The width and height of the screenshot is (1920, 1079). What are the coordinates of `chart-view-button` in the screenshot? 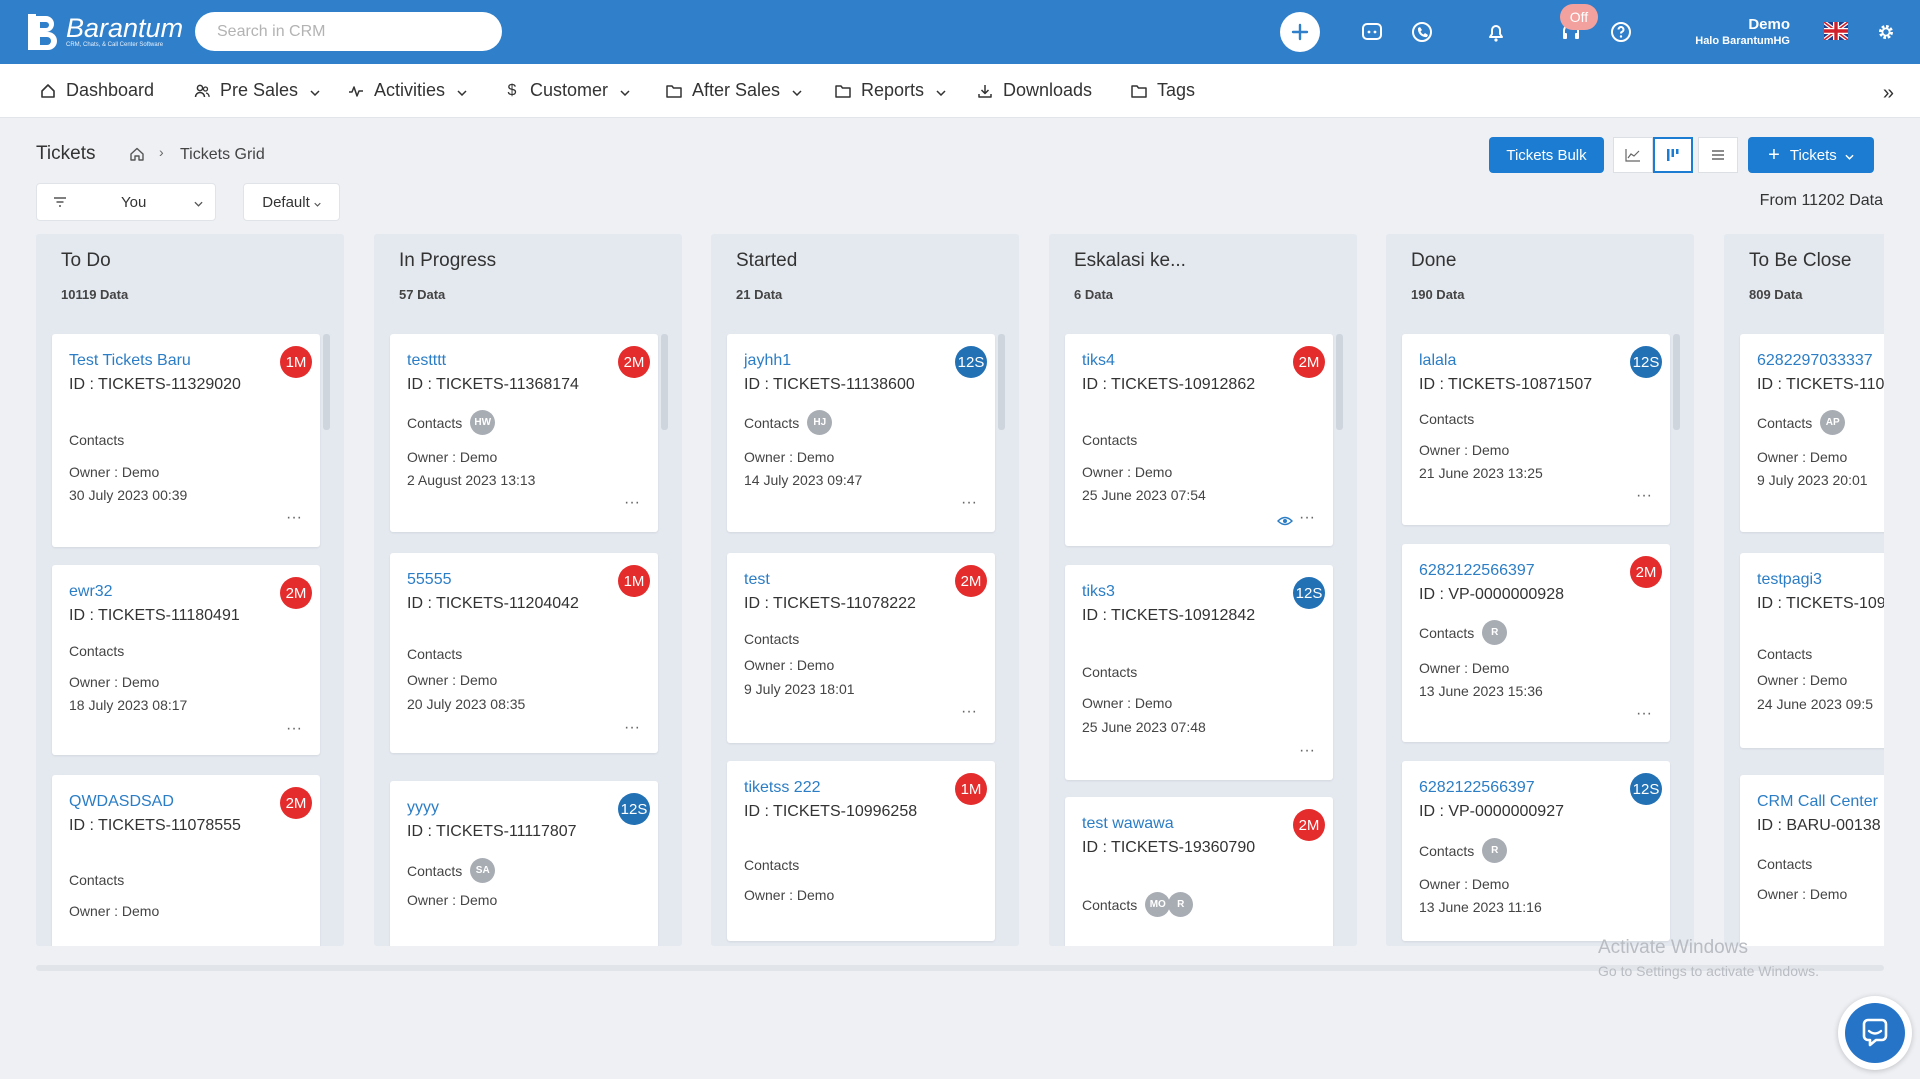 It's located at (1633, 155).